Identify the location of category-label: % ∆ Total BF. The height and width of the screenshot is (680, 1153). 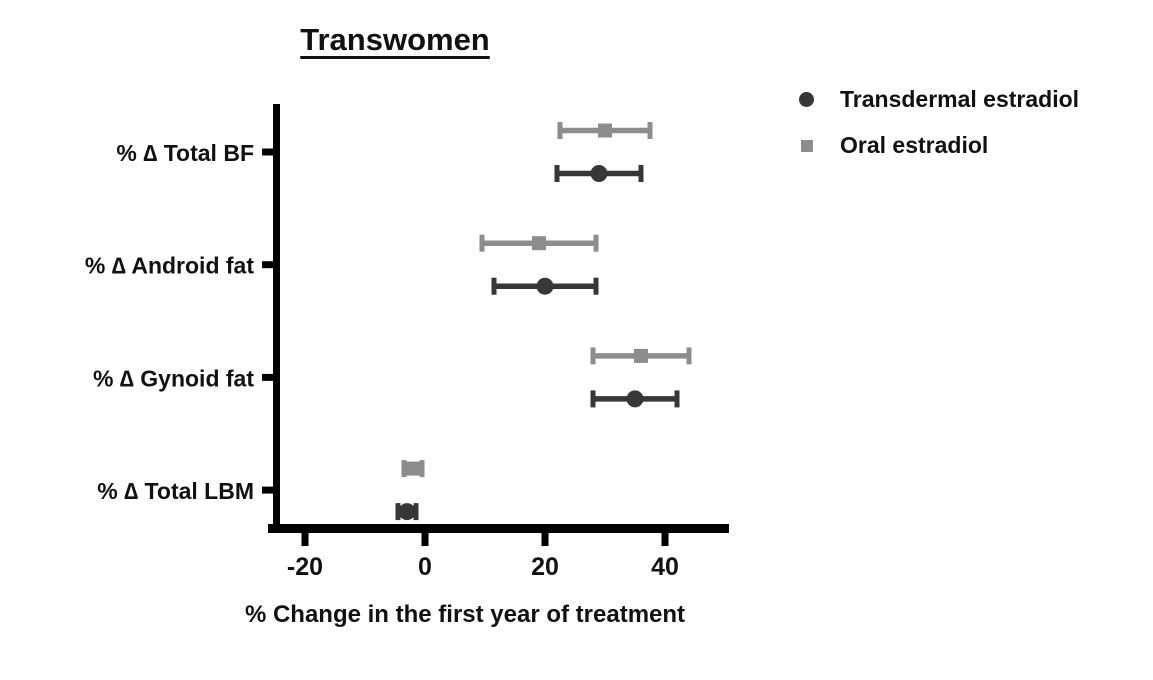
(185, 153).